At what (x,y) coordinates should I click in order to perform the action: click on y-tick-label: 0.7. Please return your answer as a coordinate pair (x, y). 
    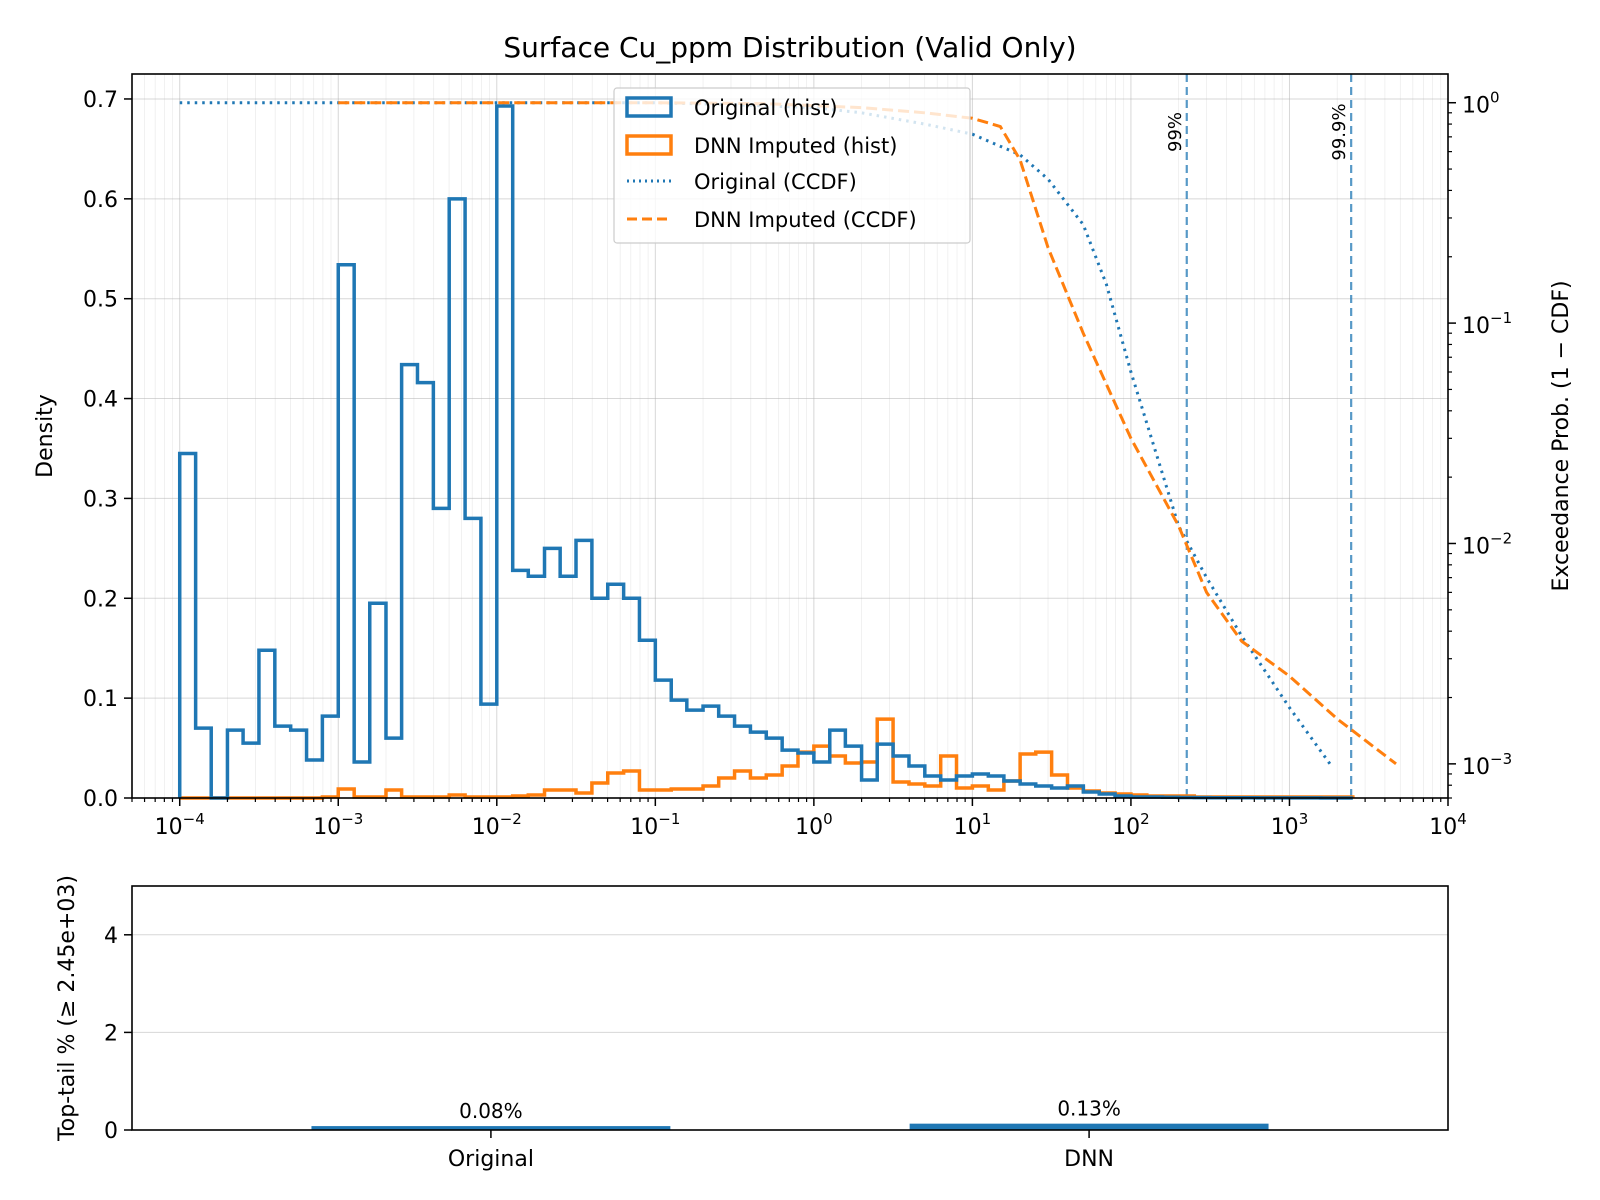
    Looking at the image, I should click on (100, 100).